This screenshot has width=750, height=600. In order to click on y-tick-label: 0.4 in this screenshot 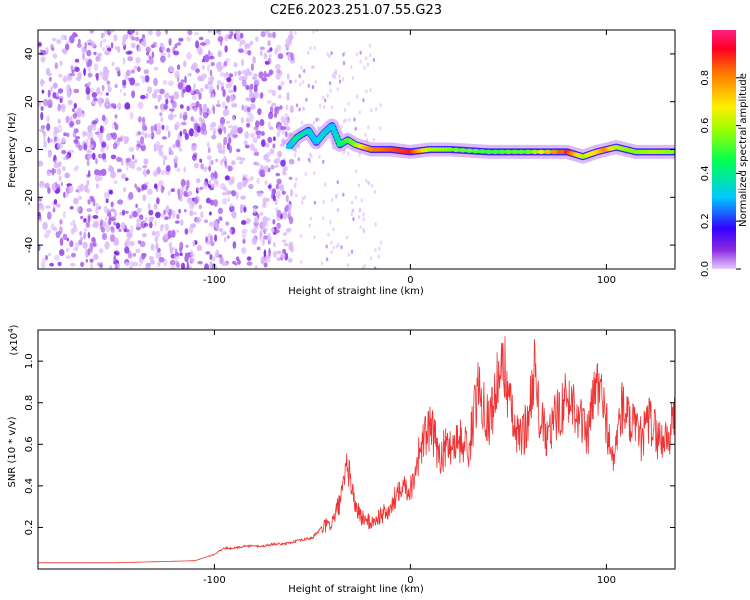, I will do `click(29, 486)`.